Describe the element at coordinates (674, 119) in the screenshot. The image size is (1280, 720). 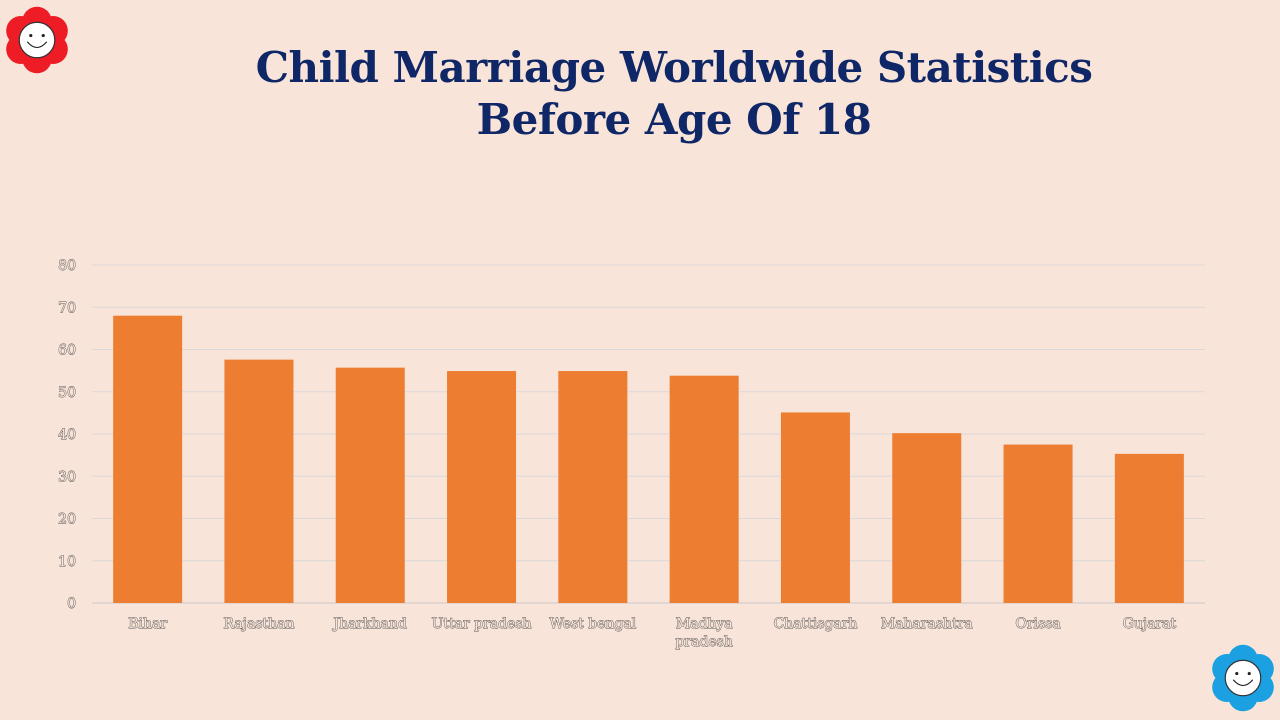
I see `title-line-2: Before Age Of 18` at that location.